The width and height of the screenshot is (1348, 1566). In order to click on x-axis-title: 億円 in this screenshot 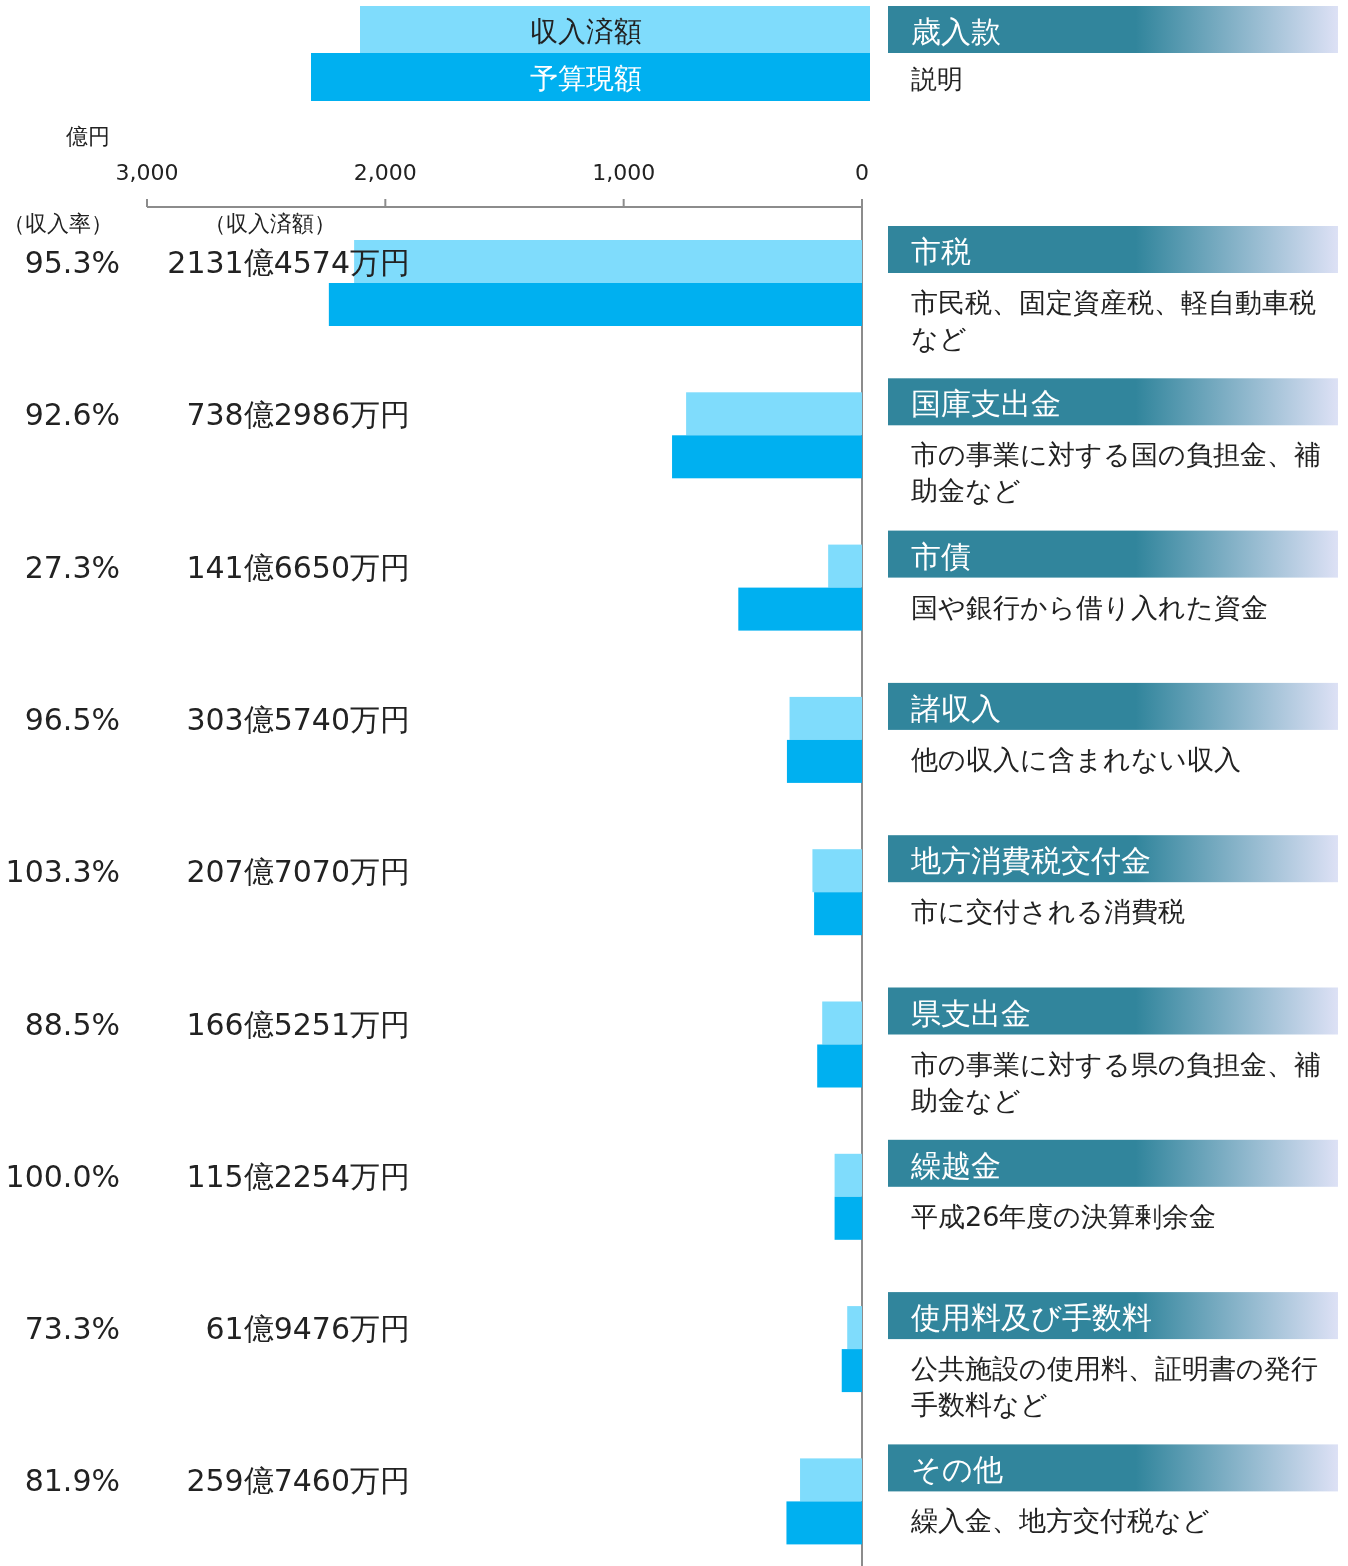, I will do `click(88, 136)`.